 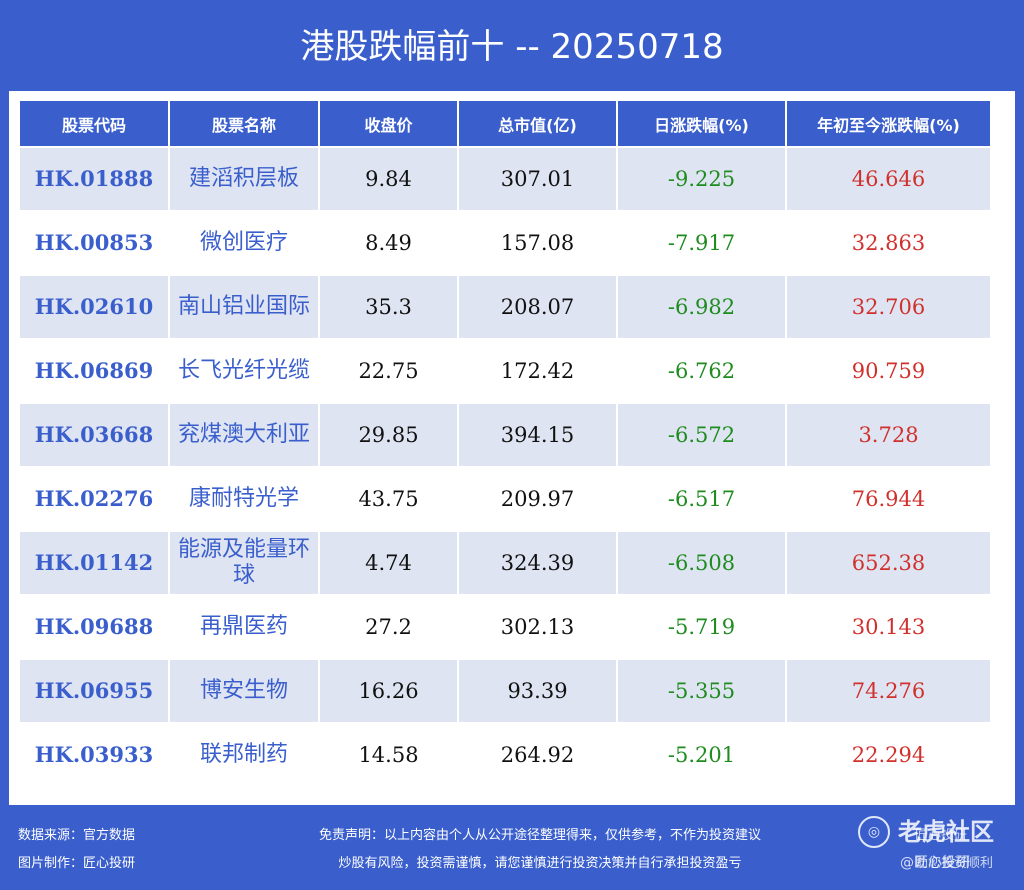 I want to click on stock-code: HK.02610, so click(x=94, y=307).